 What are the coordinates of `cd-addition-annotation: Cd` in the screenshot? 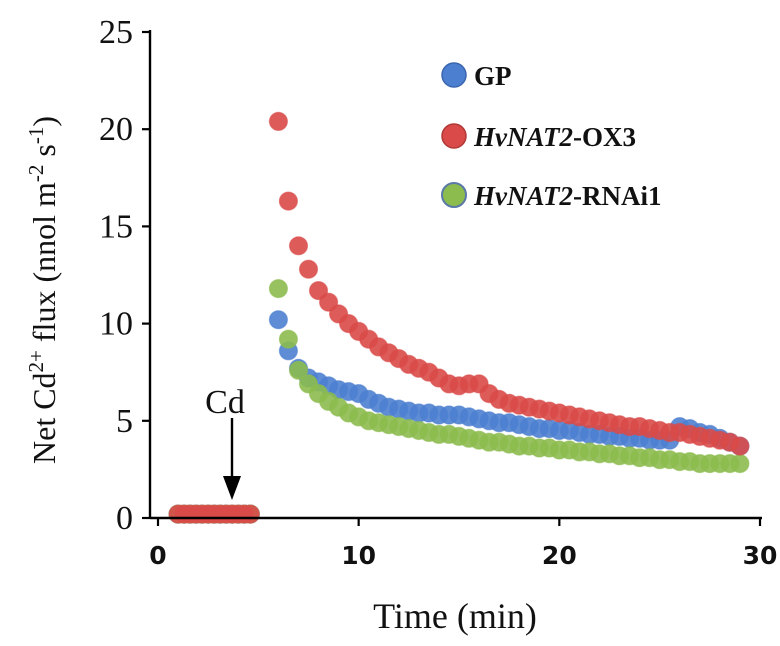 It's located at (225, 442).